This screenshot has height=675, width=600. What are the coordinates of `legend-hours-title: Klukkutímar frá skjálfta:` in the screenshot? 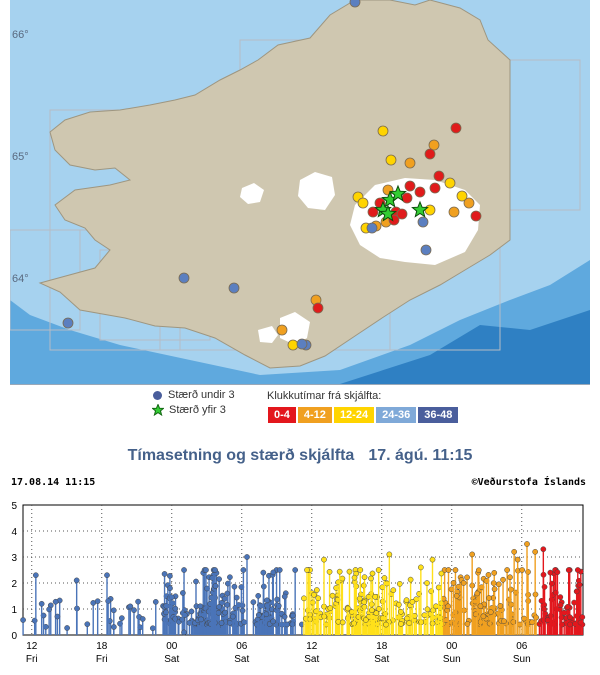 It's located at (324, 396).